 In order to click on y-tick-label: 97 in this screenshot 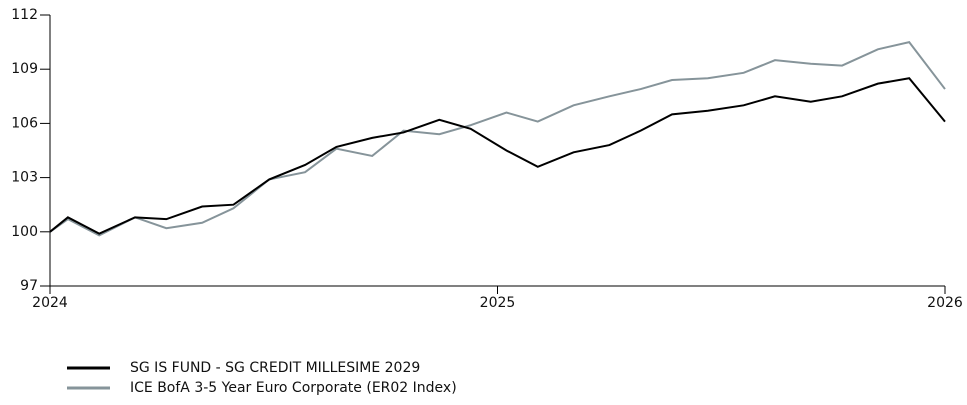, I will do `click(29, 286)`.